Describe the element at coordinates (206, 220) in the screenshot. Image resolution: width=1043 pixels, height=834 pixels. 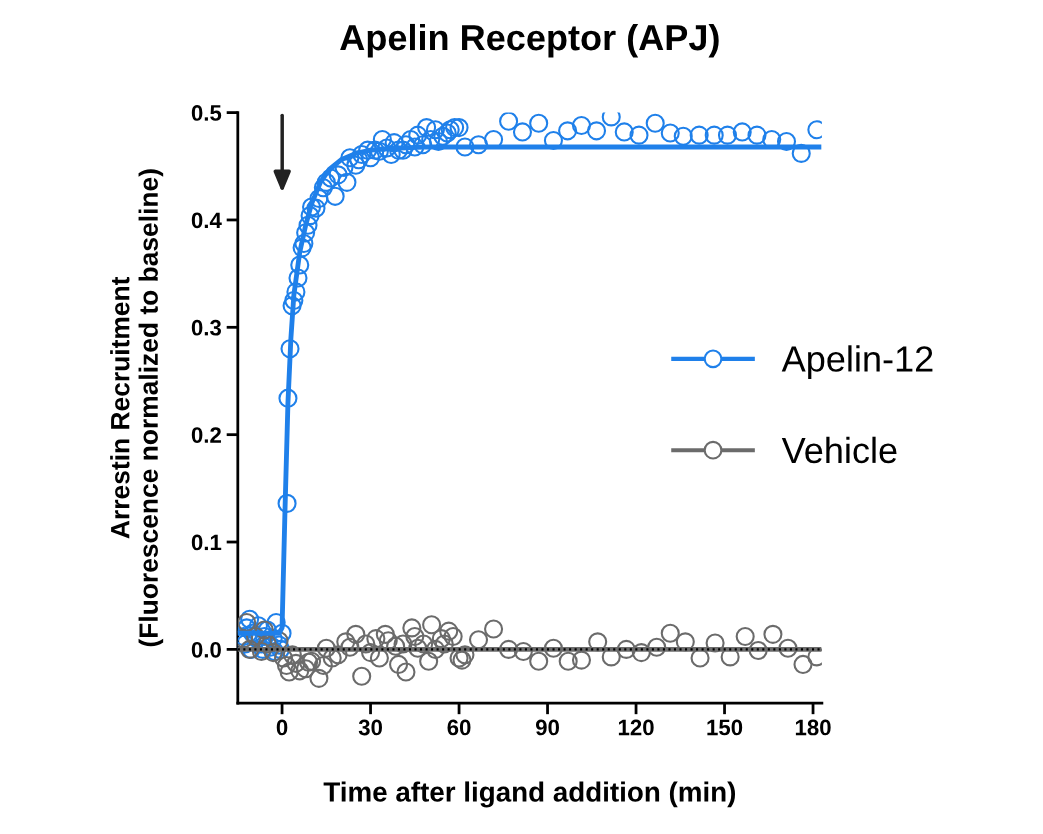
I see `y-tick-label: 0.4` at that location.